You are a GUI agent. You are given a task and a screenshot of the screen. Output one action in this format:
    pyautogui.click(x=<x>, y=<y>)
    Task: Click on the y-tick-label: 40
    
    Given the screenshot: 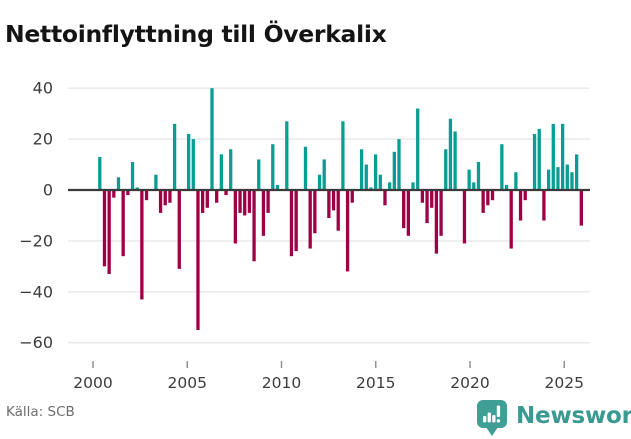 What is the action you would take?
    pyautogui.click(x=43, y=88)
    